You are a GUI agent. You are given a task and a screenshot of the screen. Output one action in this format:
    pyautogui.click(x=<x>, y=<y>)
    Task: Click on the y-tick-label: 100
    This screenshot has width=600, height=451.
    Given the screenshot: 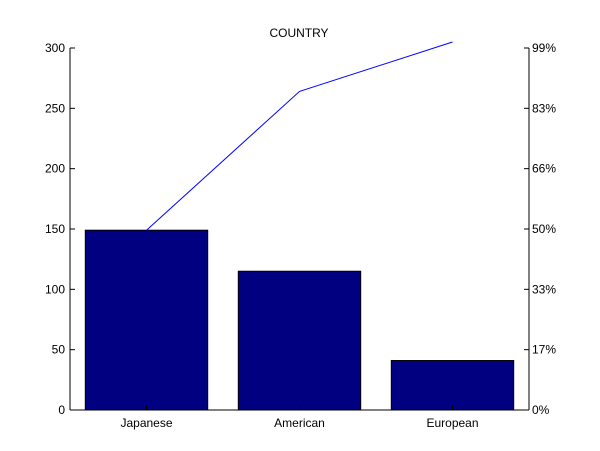 What is the action you would take?
    pyautogui.click(x=55, y=289)
    